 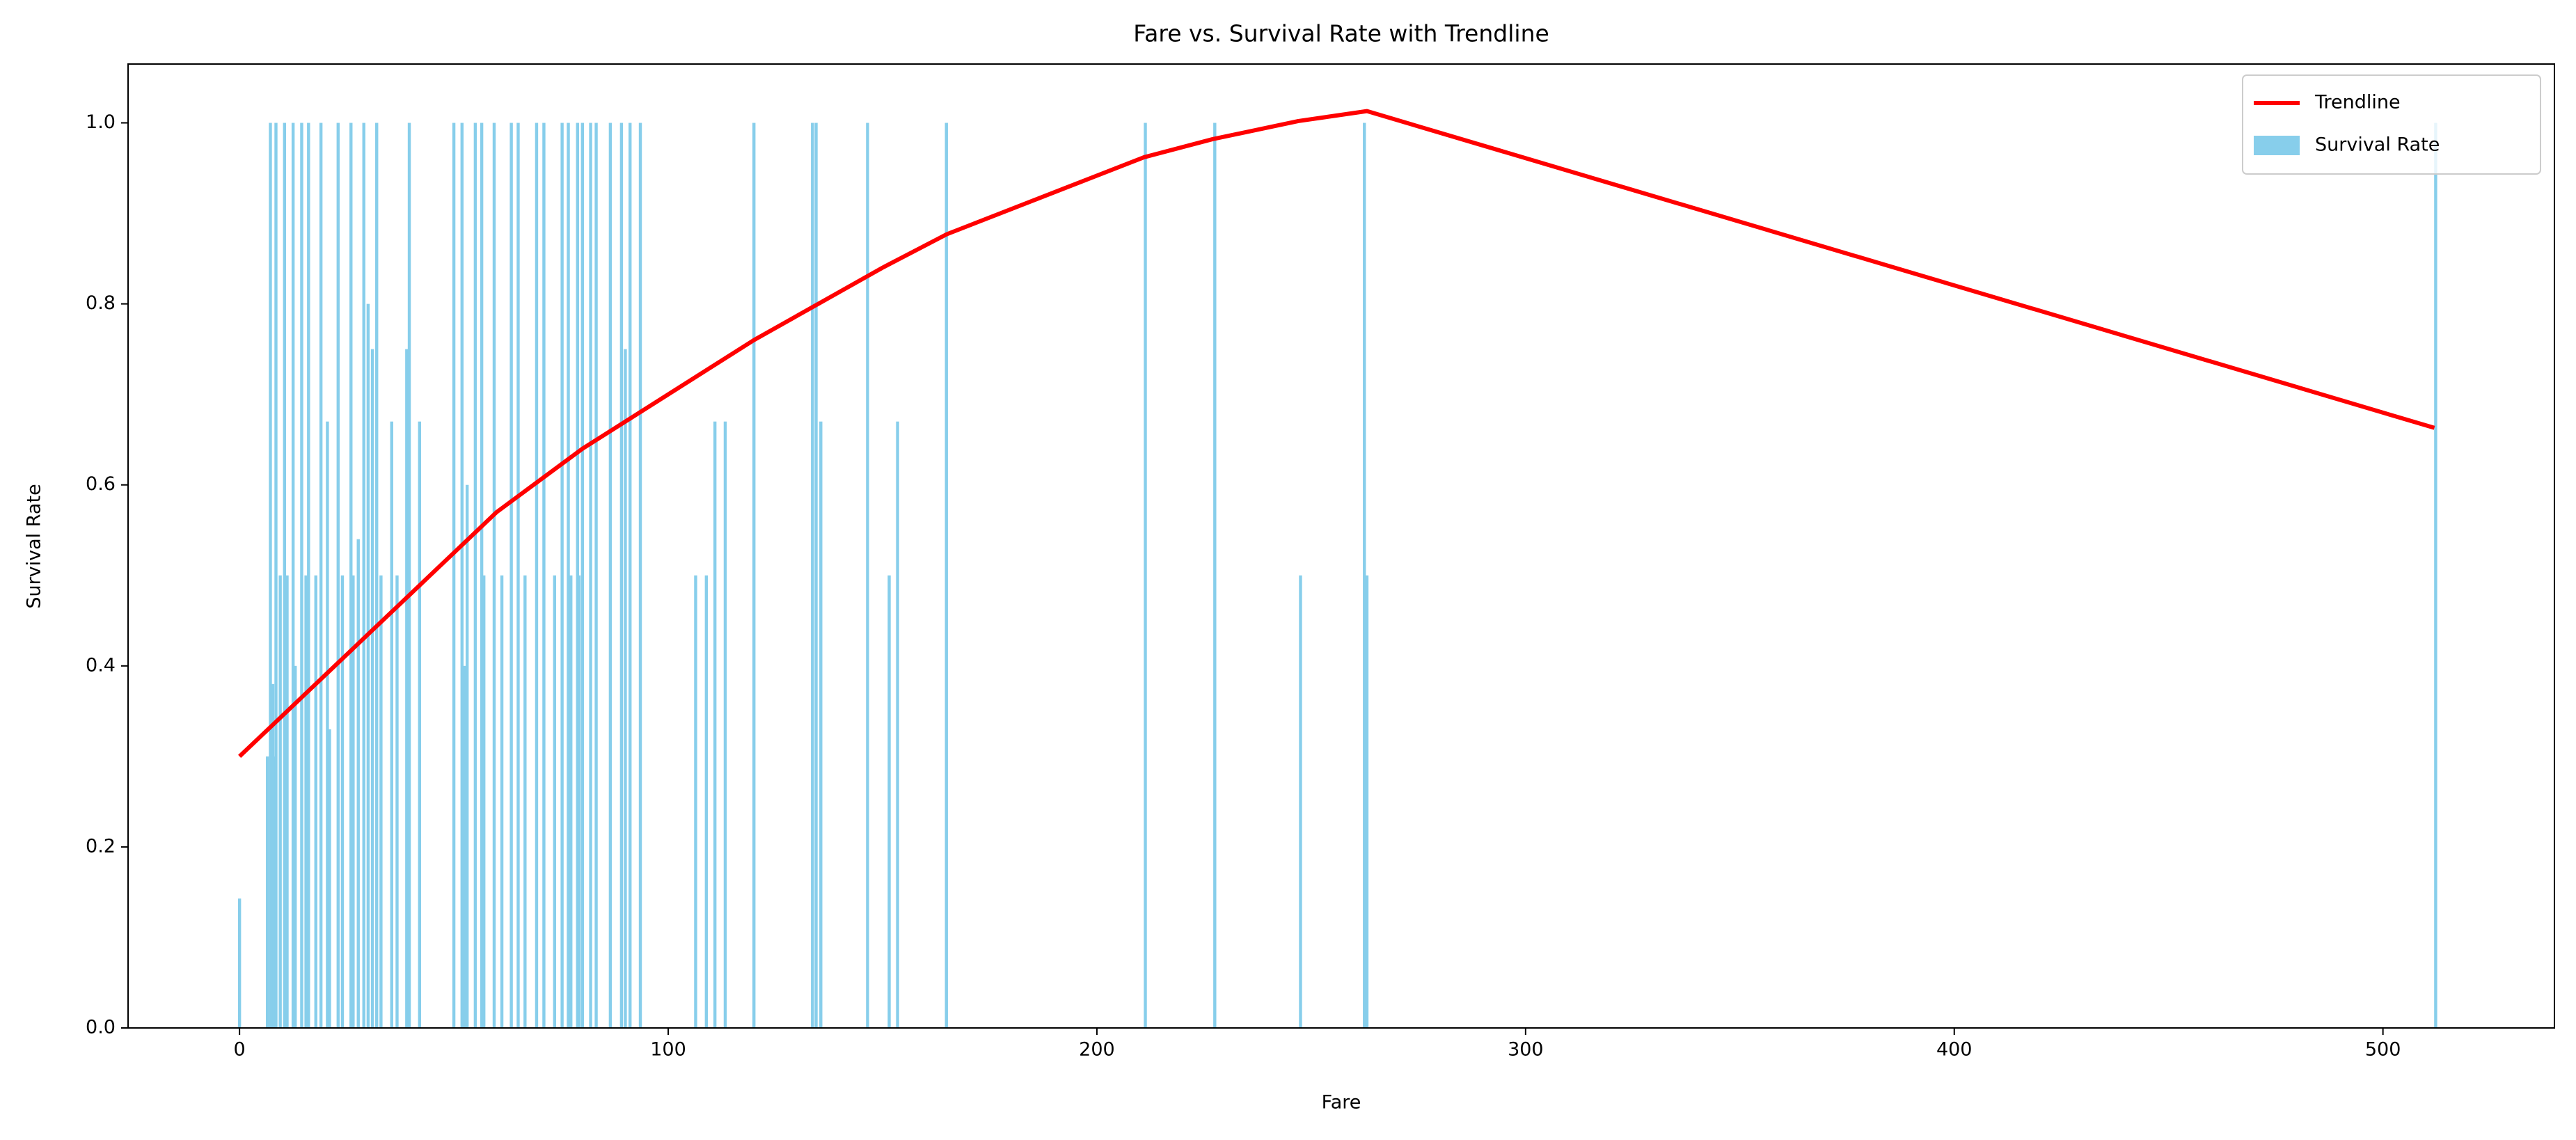 What do you see at coordinates (34, 546) in the screenshot?
I see `y-axis-label: Survival Rate` at bounding box center [34, 546].